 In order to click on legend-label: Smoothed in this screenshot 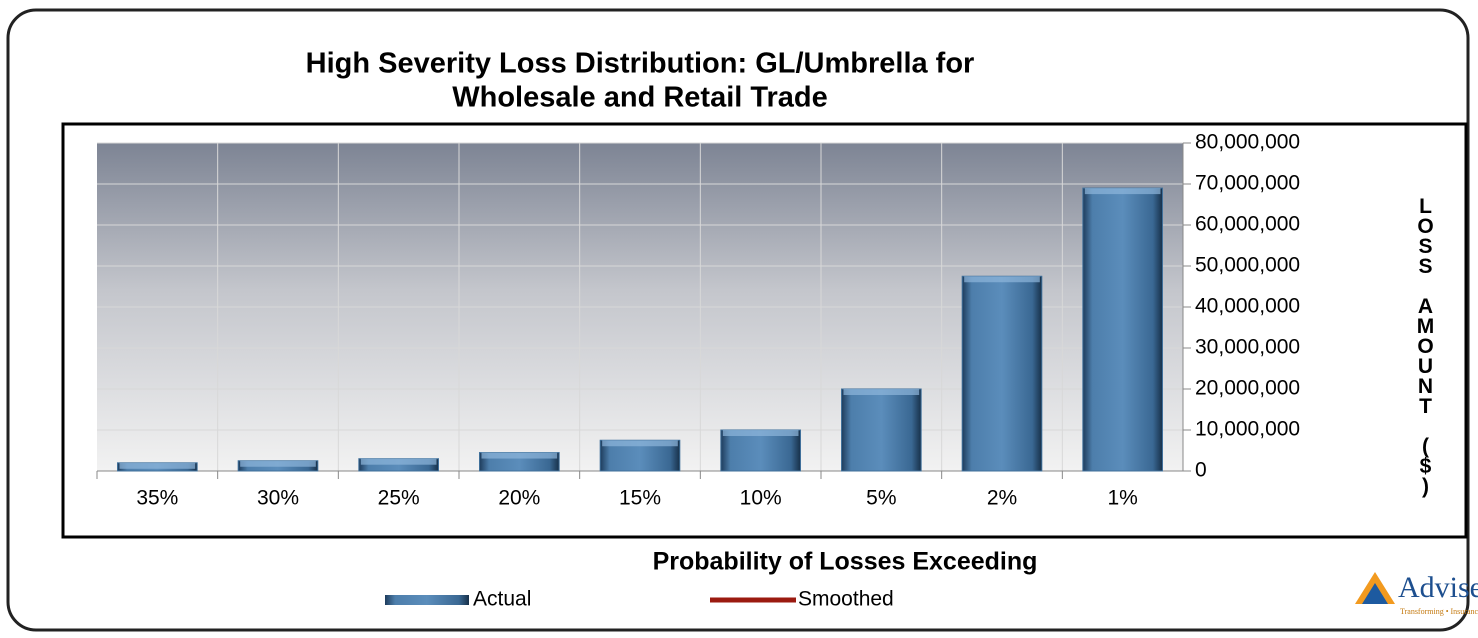, I will do `click(846, 599)`.